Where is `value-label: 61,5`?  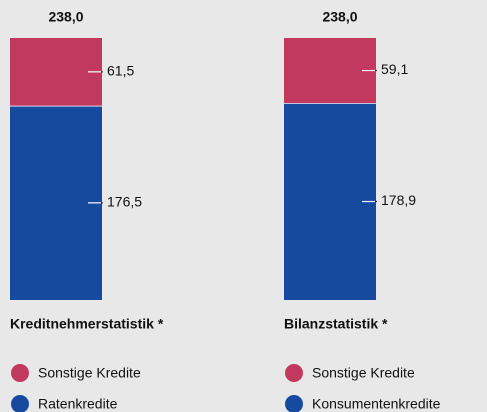
value-label: 61,5 is located at coordinates (120, 71).